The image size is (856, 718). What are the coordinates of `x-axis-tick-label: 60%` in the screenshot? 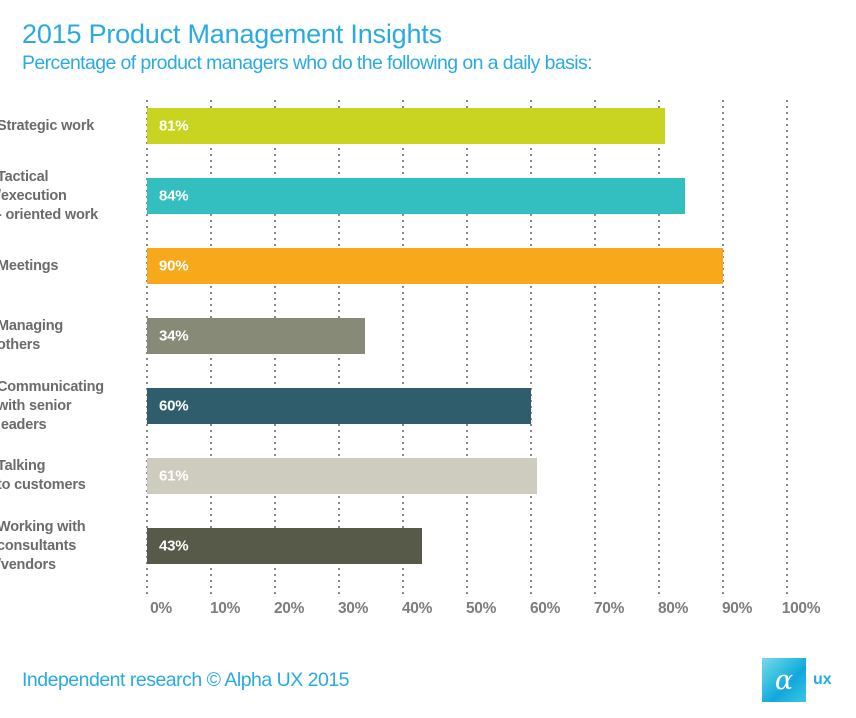 It's located at (545, 608).